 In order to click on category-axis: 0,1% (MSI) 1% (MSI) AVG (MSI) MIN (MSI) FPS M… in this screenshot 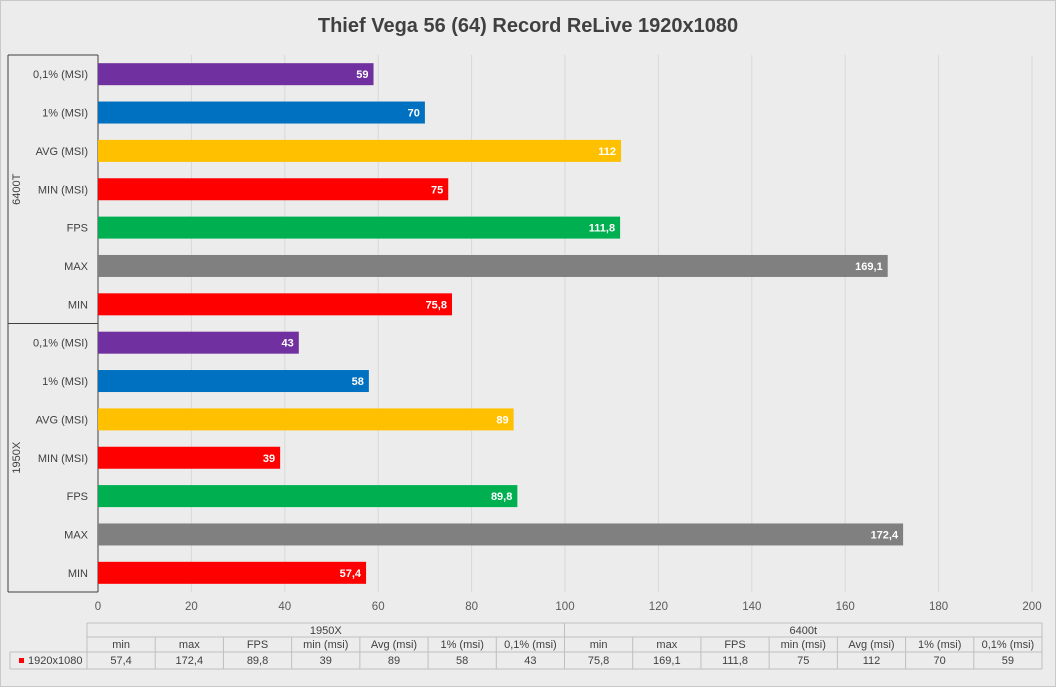, I will do `click(53, 323)`.